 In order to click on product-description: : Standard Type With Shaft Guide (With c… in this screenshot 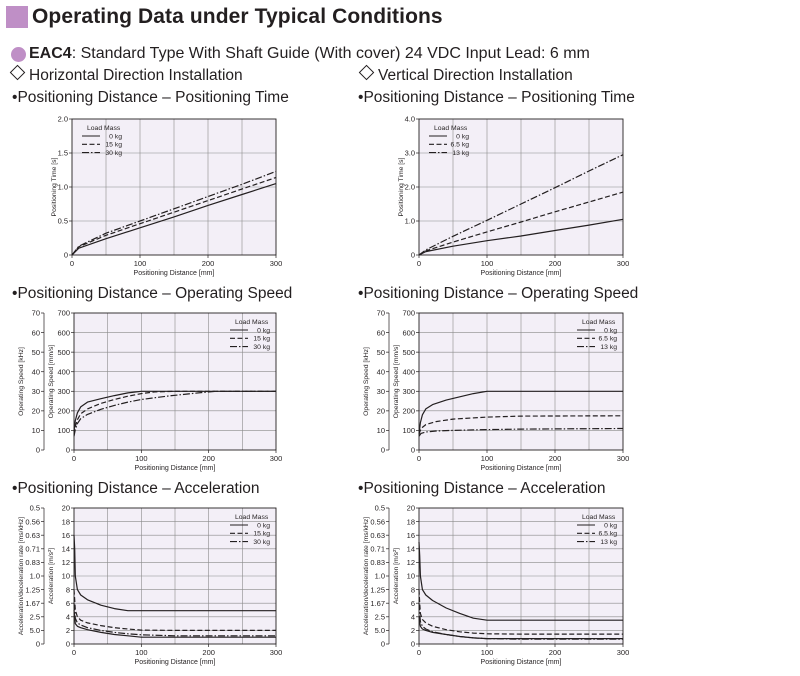, I will do `click(330, 53)`.